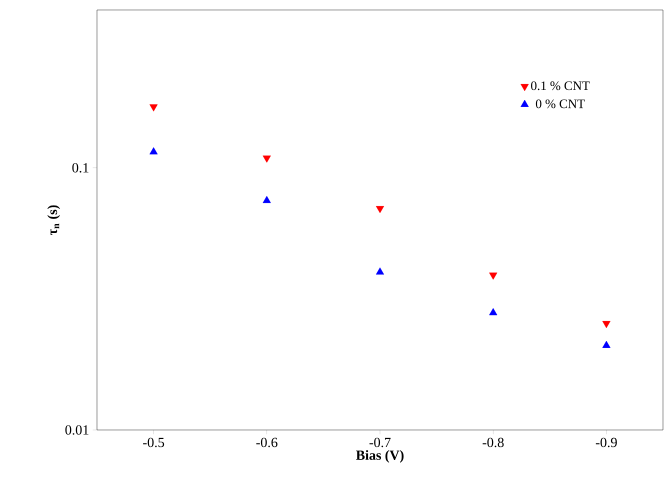  Describe the element at coordinates (493, 443) in the screenshot. I see `x-tick-label: -0.8` at that location.